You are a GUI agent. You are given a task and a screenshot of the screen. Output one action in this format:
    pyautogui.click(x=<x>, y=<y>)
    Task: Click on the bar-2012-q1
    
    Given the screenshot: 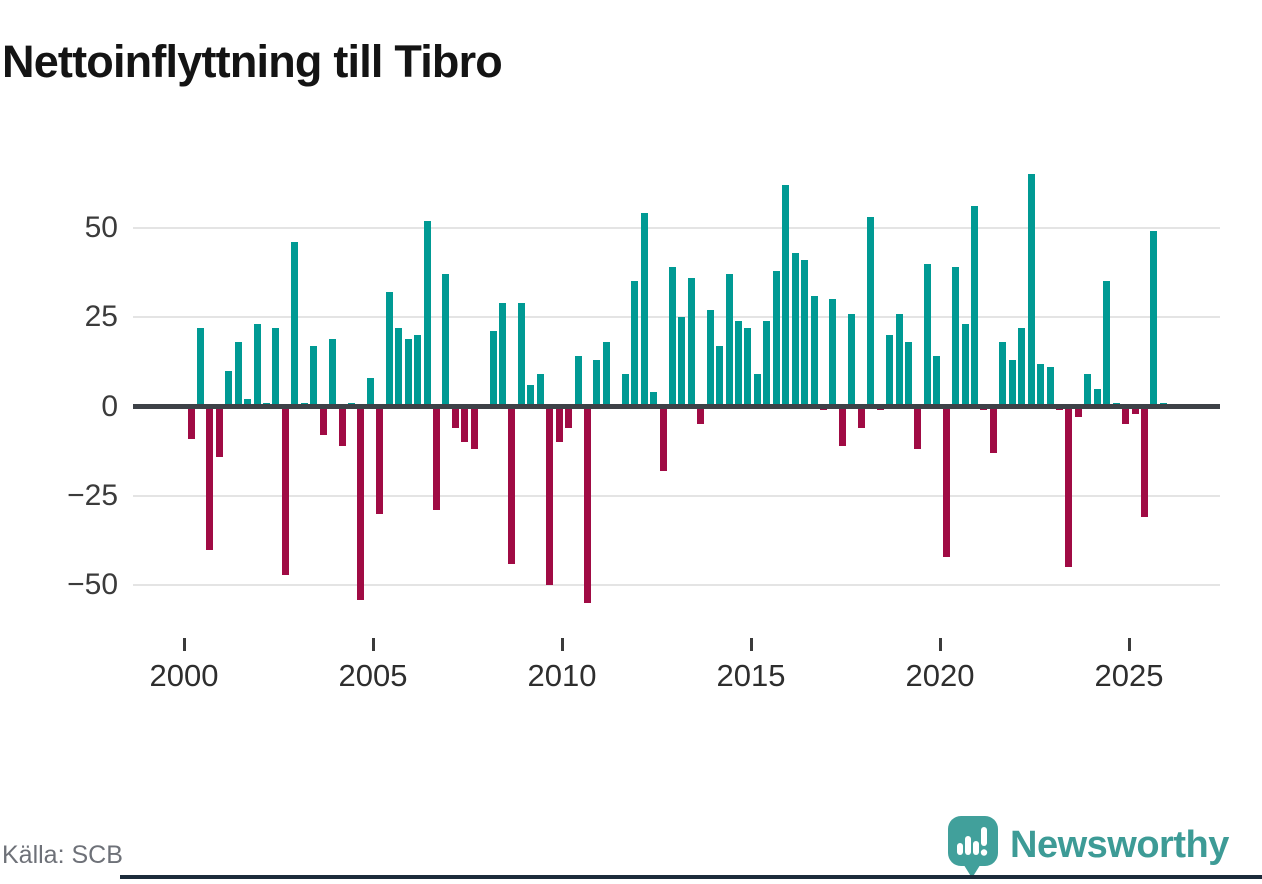 What is the action you would take?
    pyautogui.click(x=644, y=310)
    